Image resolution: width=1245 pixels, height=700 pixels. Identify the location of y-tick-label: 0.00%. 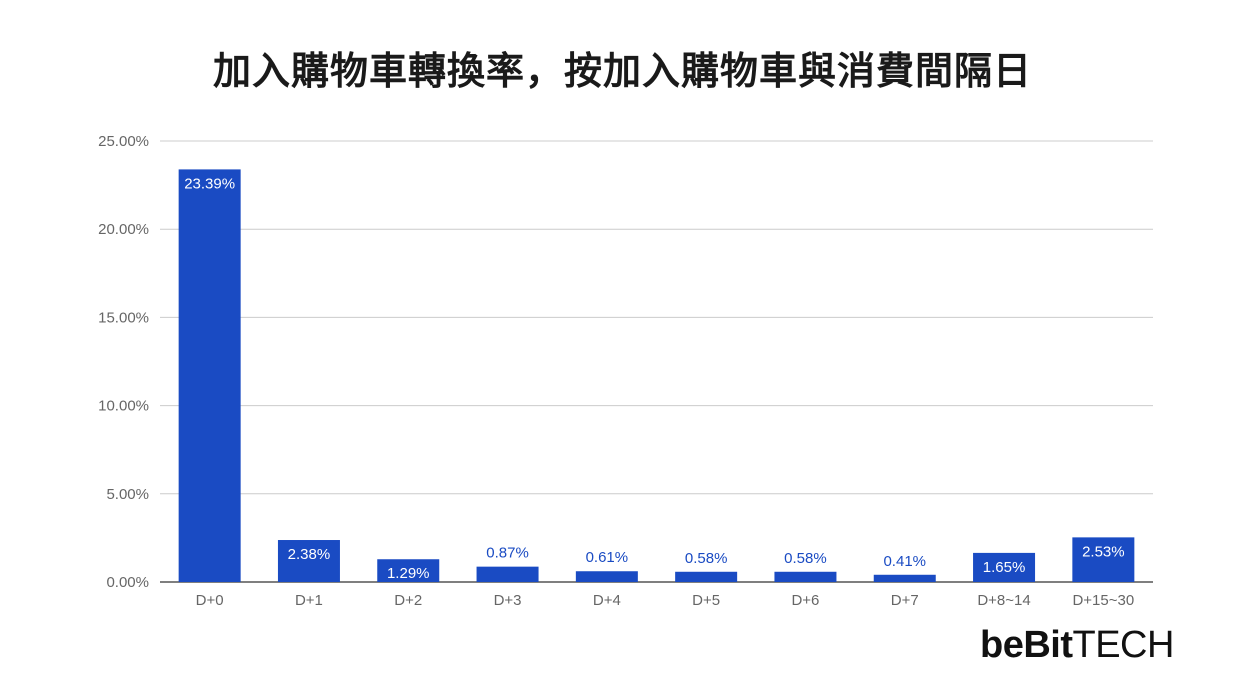
(127, 582).